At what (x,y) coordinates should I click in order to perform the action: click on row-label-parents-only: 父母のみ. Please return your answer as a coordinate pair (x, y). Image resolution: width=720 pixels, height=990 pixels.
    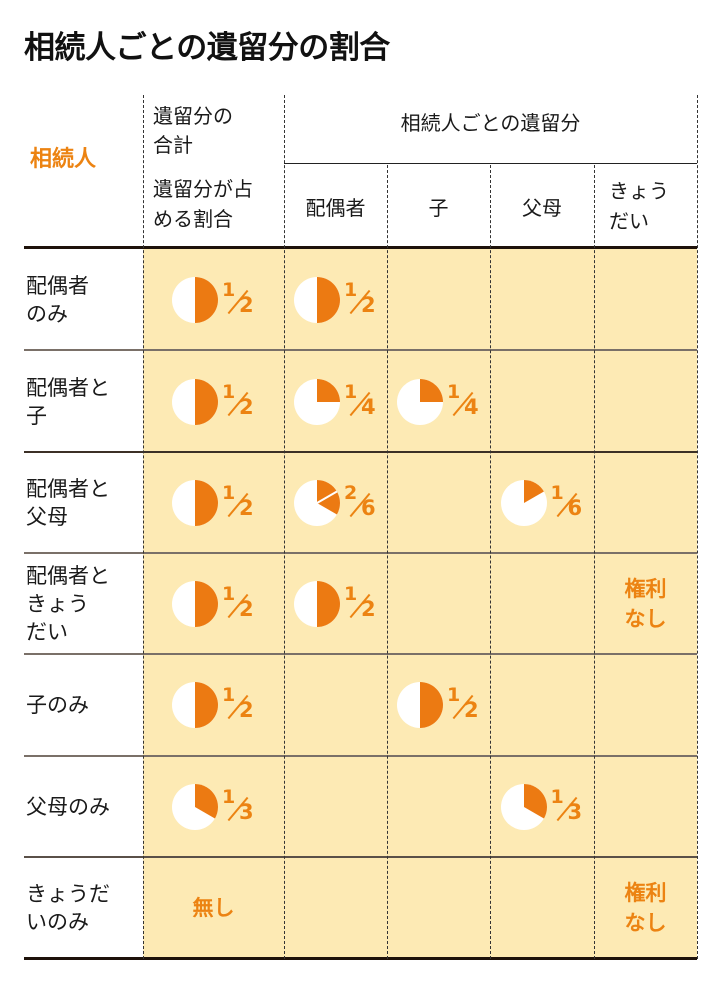
    Looking at the image, I should click on (68, 807).